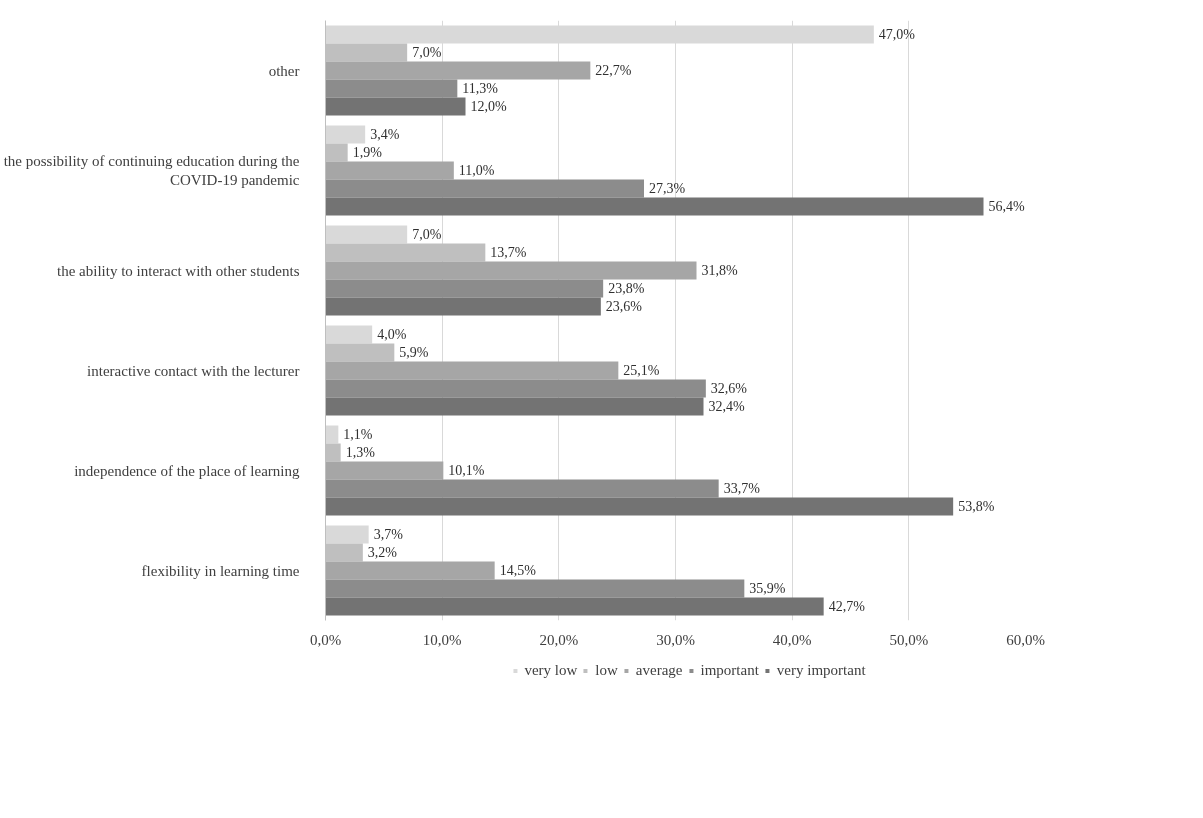  Describe the element at coordinates (358, 434) in the screenshot. I see `data-label: 1,1%` at that location.